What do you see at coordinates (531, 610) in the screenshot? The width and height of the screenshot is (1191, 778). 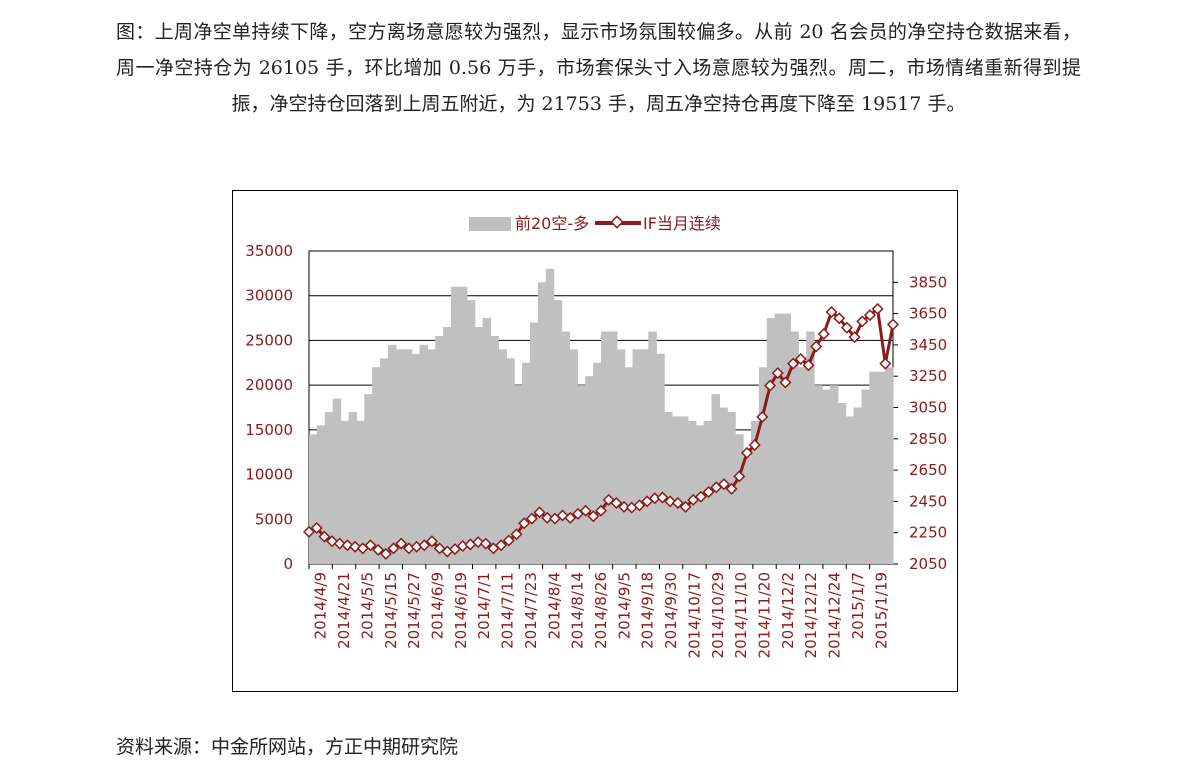 I see `x-axis-tick-label: 2014/7/23` at bounding box center [531, 610].